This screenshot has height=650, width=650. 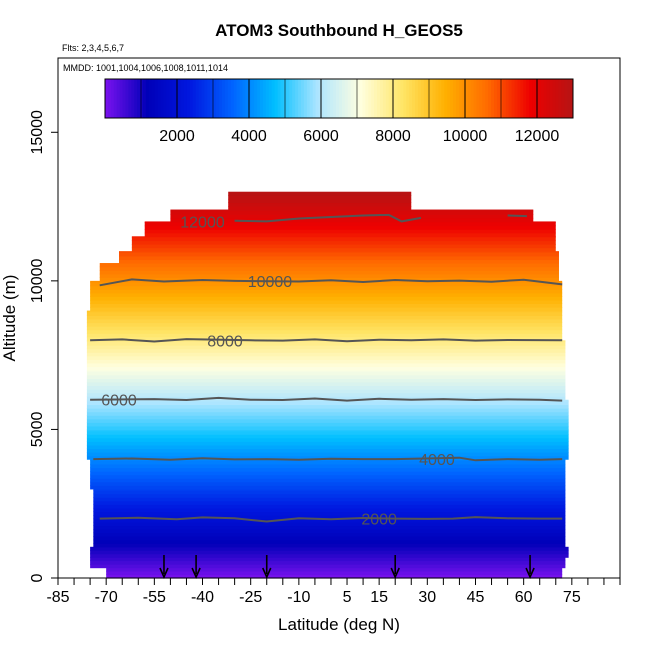 I want to click on contour-line-12000-segment, so click(x=517, y=216).